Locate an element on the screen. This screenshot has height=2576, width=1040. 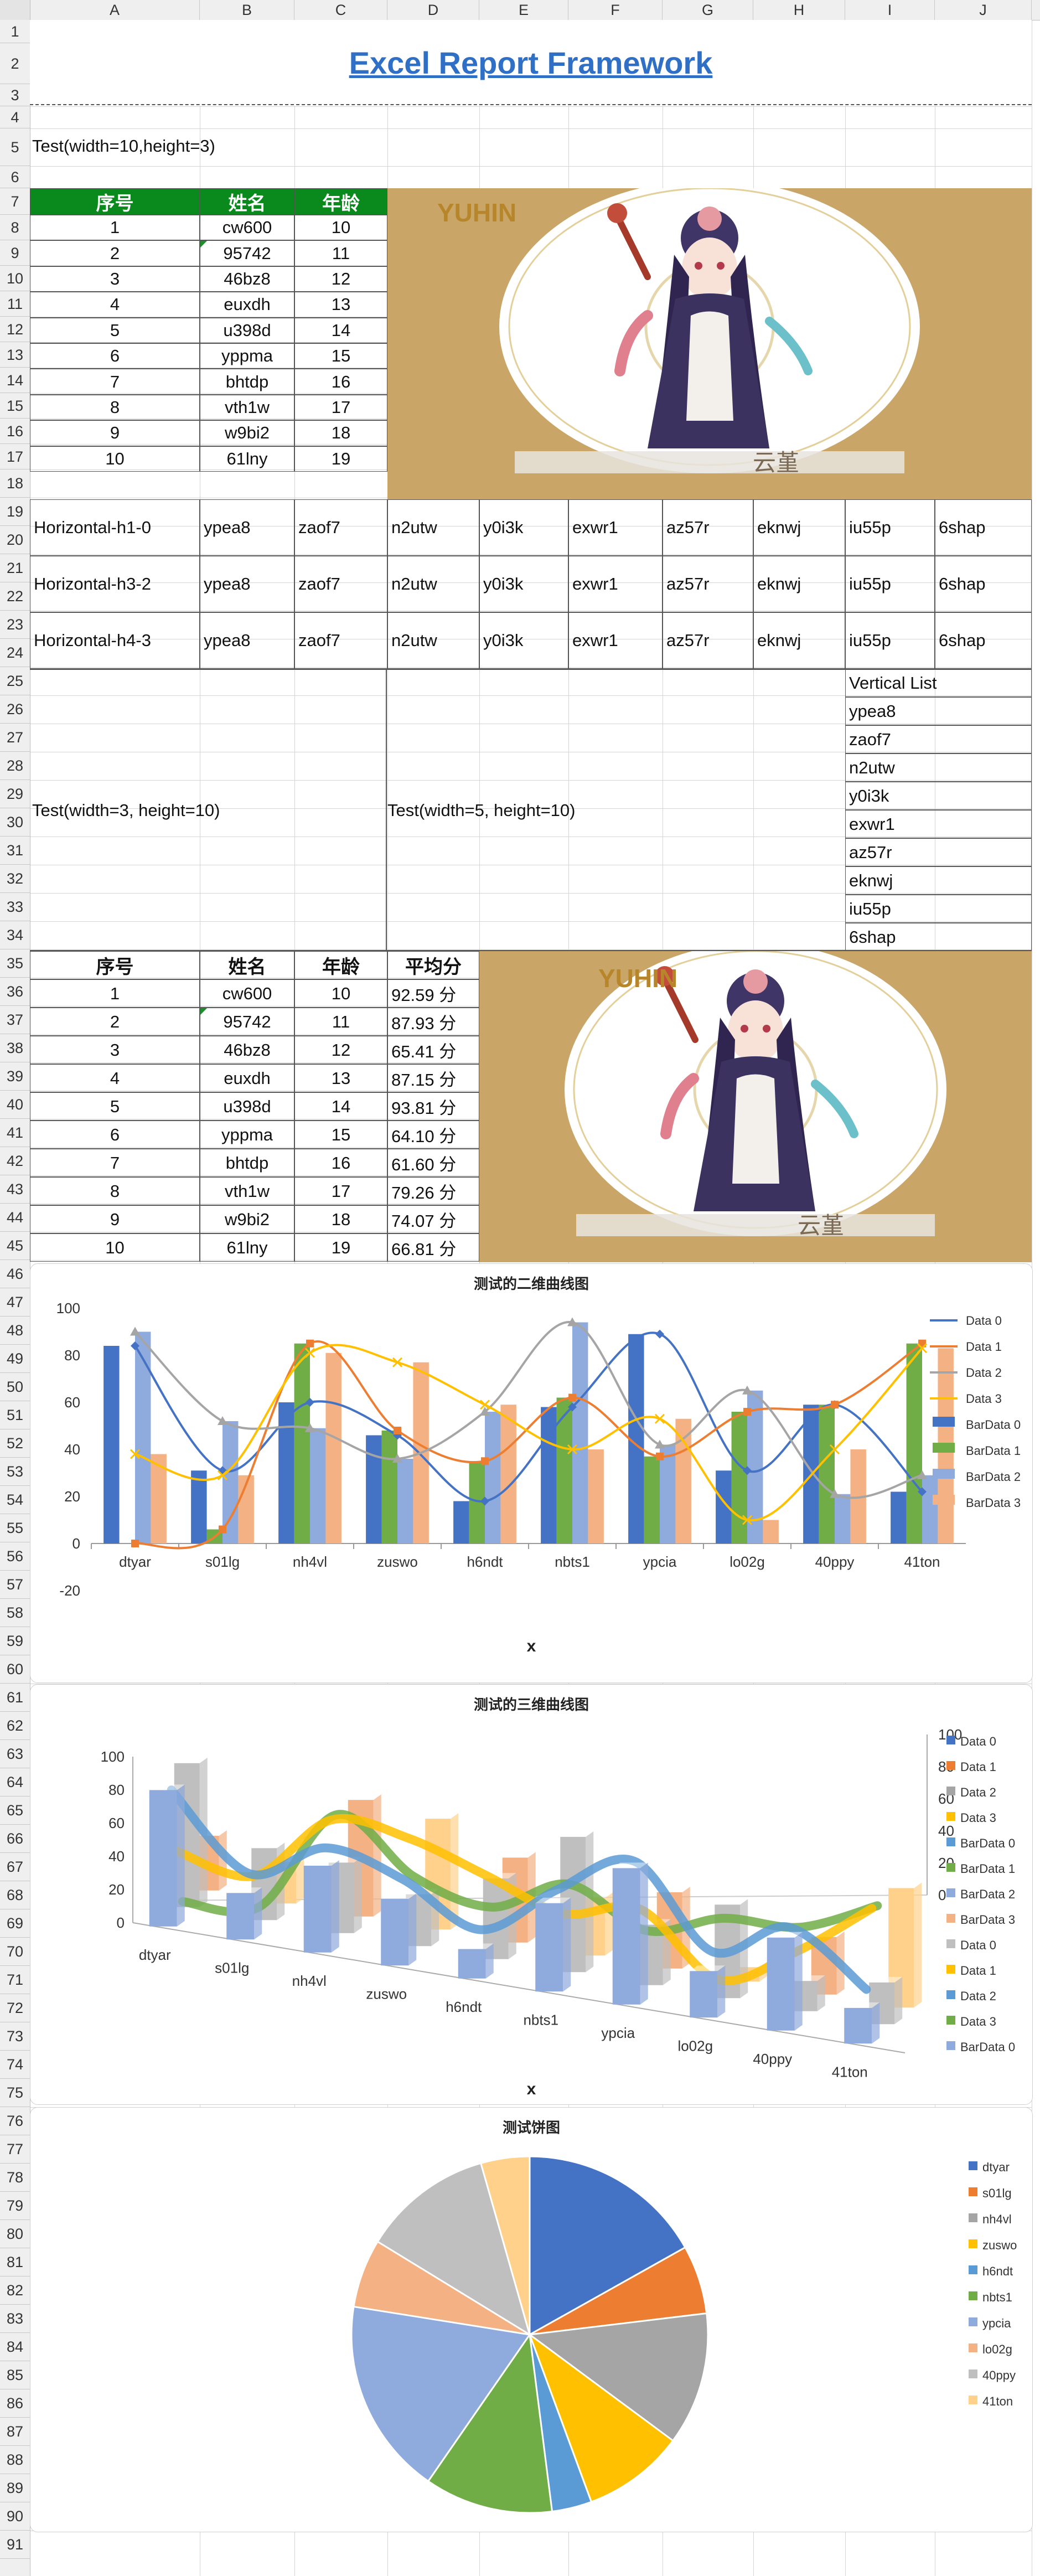
table1-cell: 8 is located at coordinates (115, 408).